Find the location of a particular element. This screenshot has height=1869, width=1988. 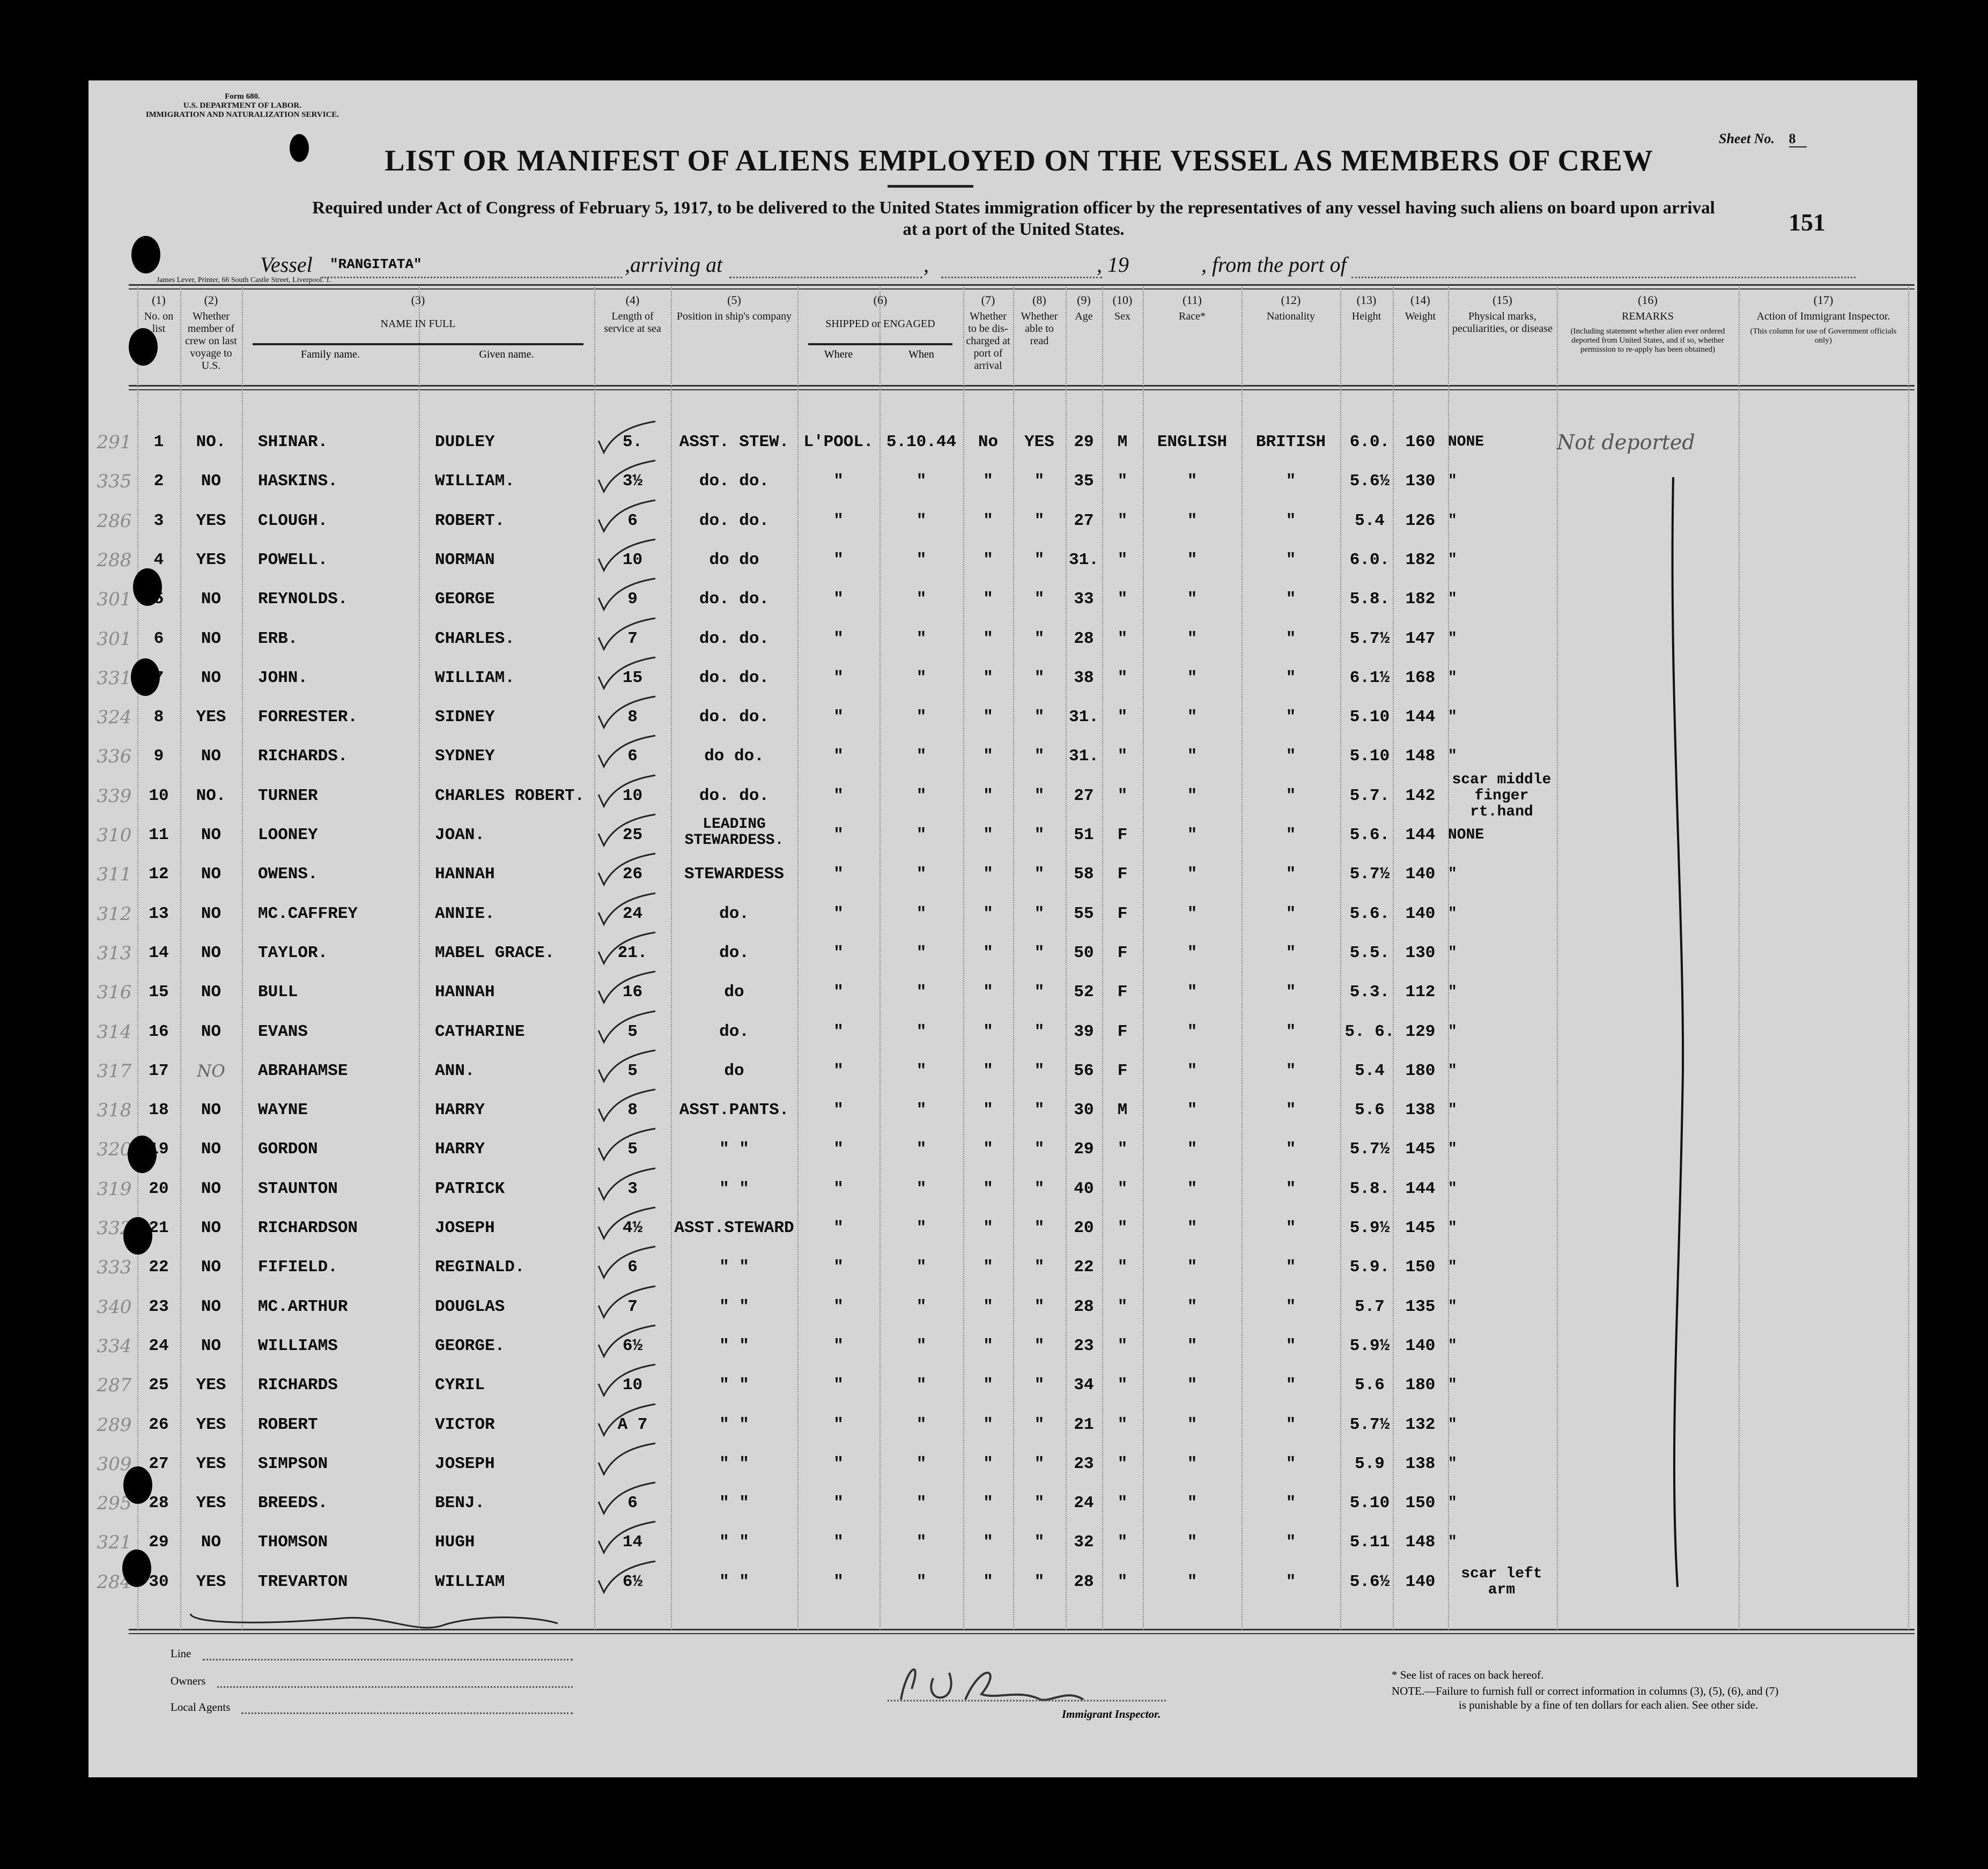

cell-no: 9 is located at coordinates (158, 756).